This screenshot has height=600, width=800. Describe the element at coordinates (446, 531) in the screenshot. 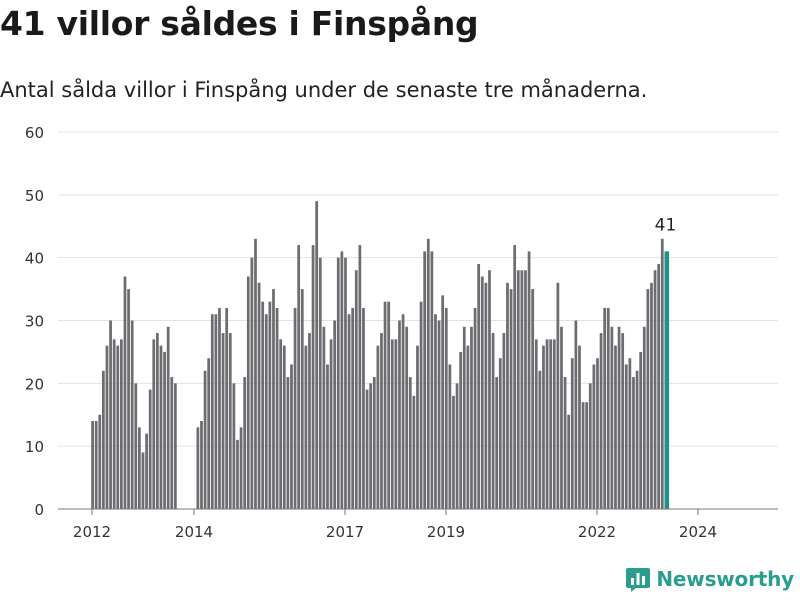

I see `x-tick-label: 2019` at that location.